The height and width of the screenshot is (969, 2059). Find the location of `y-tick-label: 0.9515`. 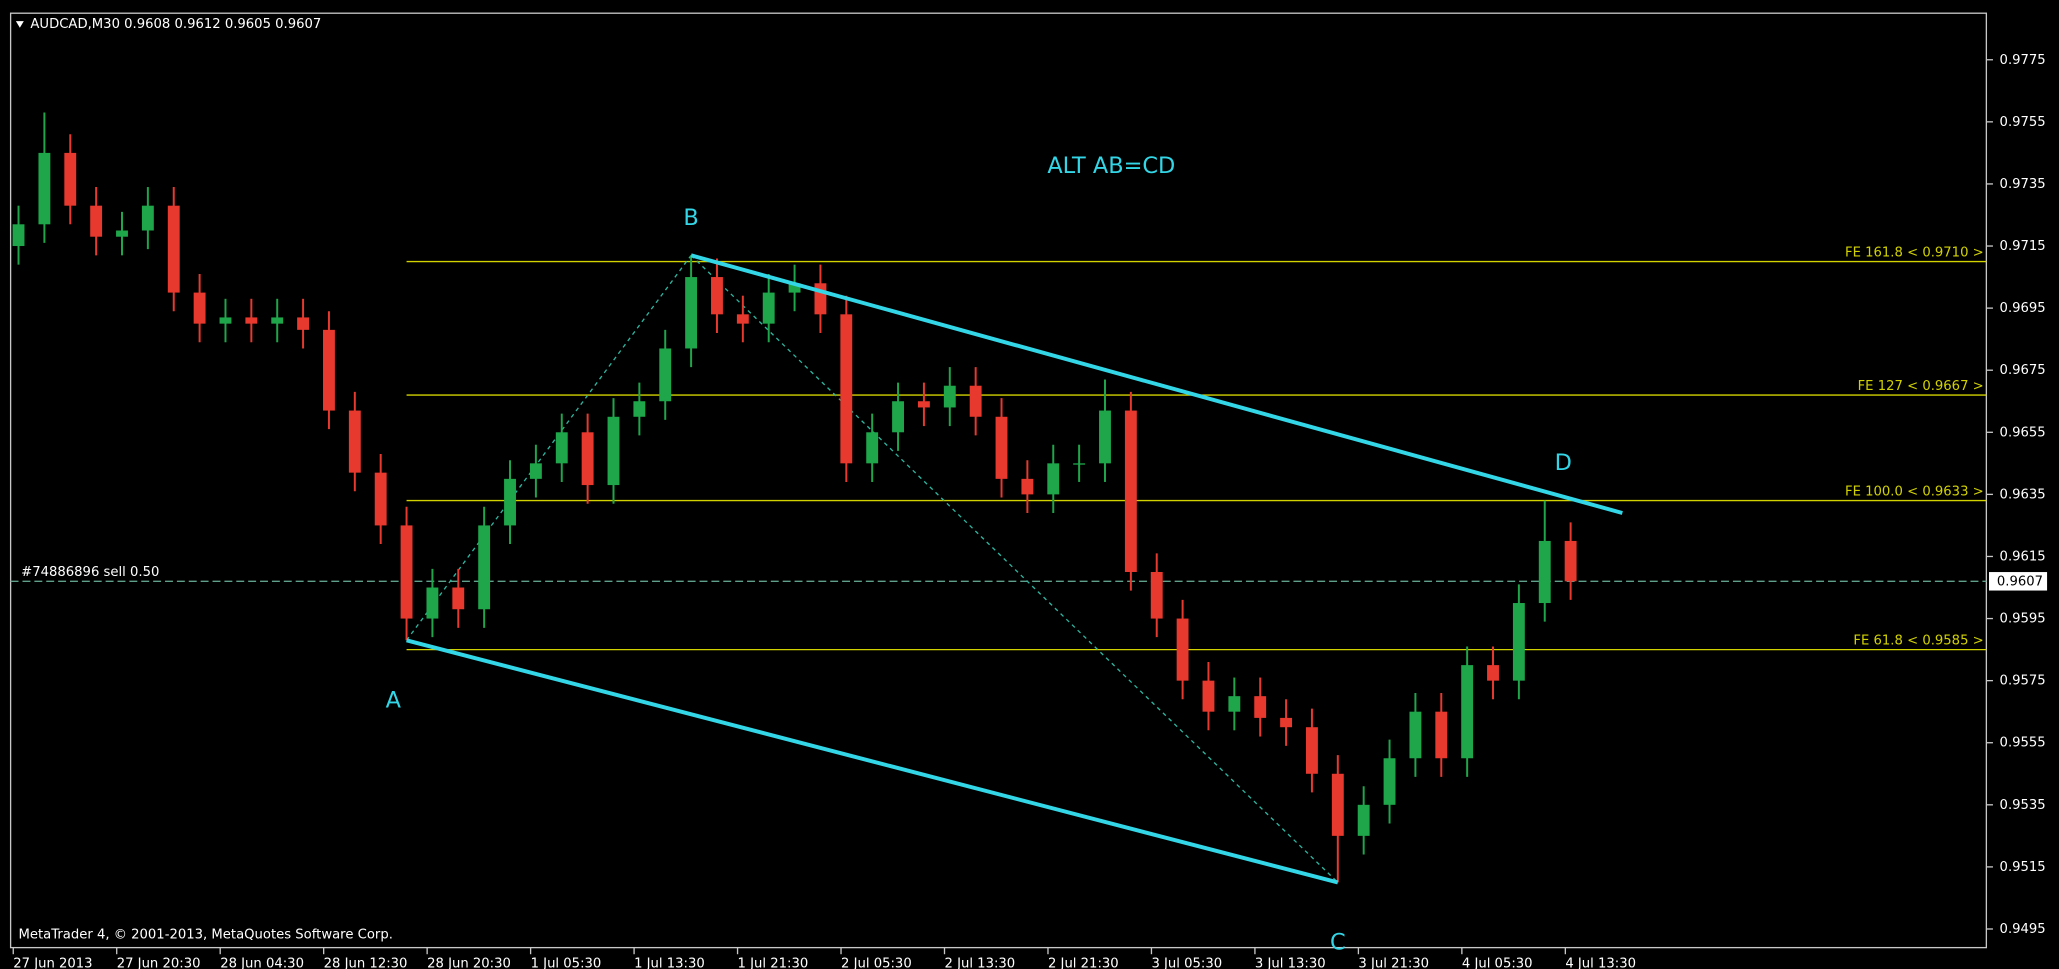

y-tick-label: 0.9515 is located at coordinates (2023, 867).